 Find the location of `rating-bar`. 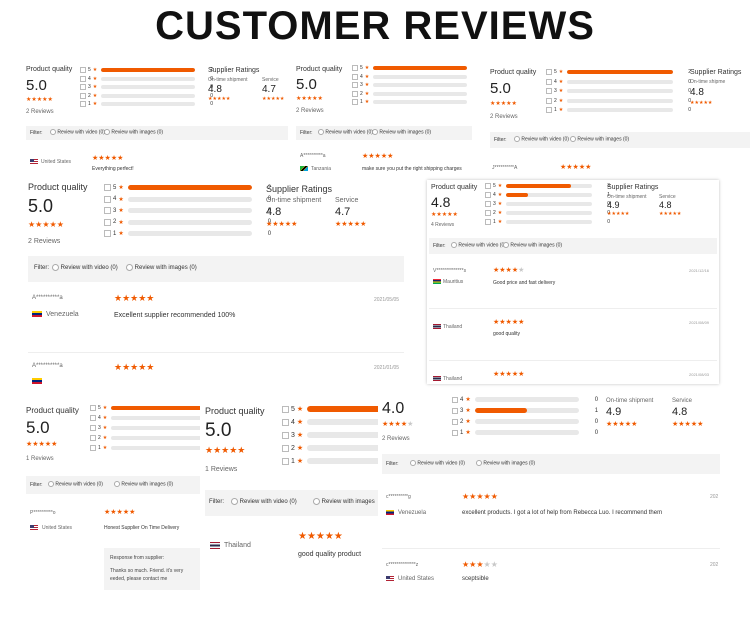

rating-bar is located at coordinates (420, 76).